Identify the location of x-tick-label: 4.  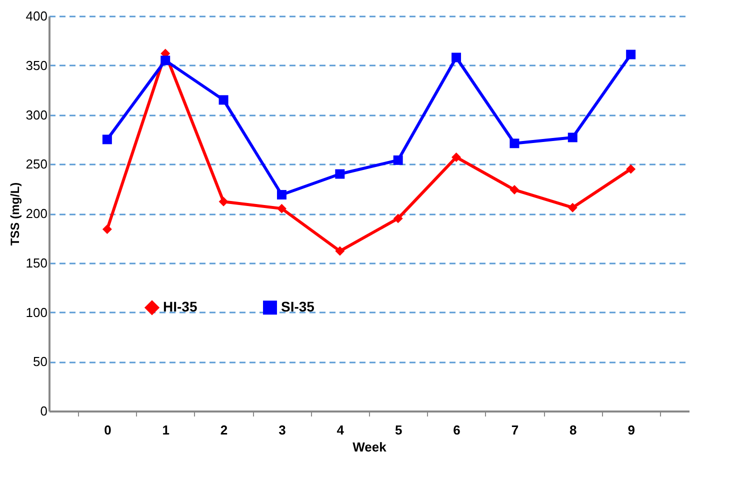
(340, 430).